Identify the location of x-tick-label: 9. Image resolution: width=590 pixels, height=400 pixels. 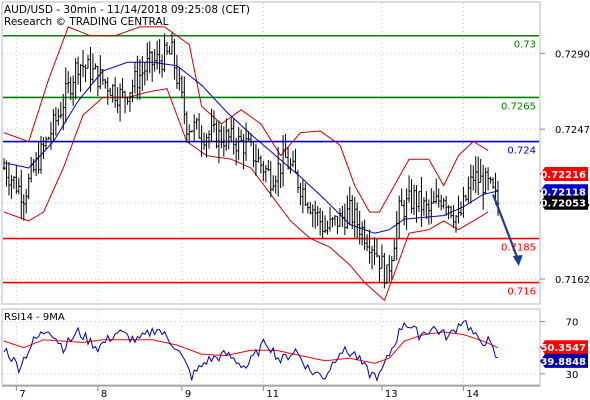
(188, 394).